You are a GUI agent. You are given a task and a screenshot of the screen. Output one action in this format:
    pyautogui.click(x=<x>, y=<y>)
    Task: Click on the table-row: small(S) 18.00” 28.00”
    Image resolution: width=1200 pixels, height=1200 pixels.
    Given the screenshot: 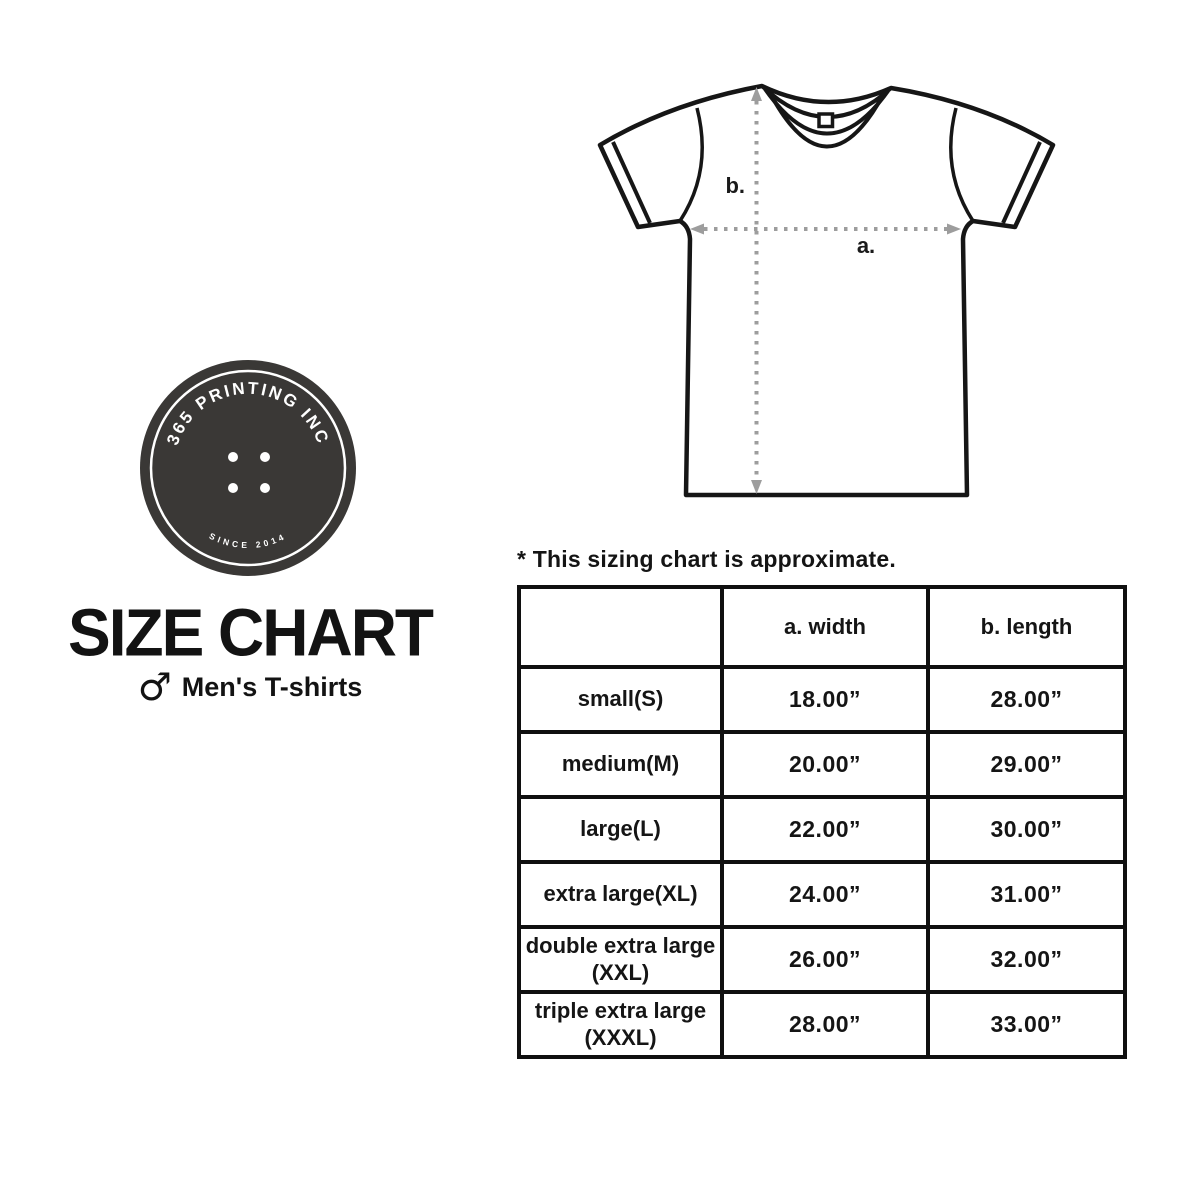 What is the action you would take?
    pyautogui.click(x=822, y=699)
    